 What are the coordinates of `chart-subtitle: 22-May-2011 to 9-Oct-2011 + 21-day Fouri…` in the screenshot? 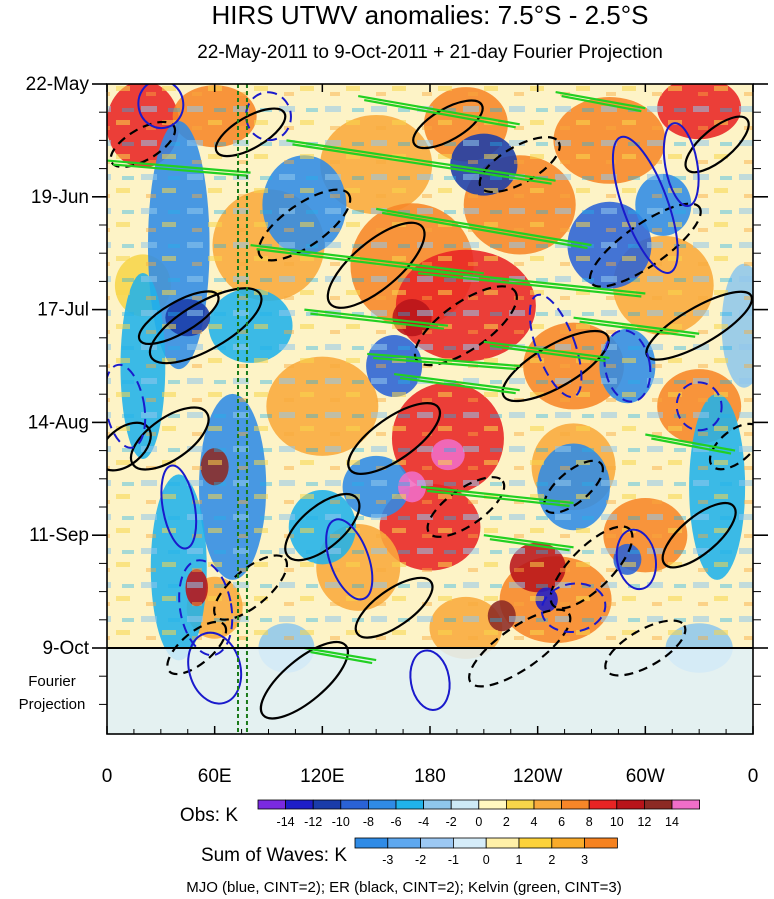 It's located at (430, 52).